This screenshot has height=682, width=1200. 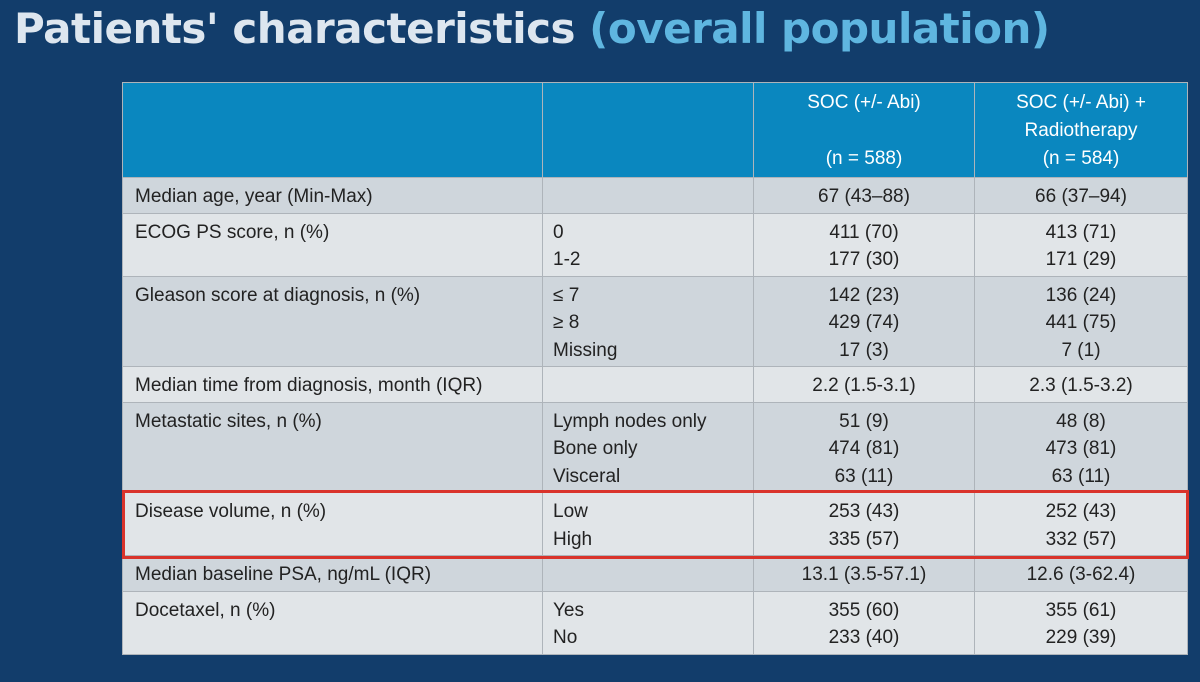 What do you see at coordinates (648, 130) in the screenshot?
I see `header-cell-category` at bounding box center [648, 130].